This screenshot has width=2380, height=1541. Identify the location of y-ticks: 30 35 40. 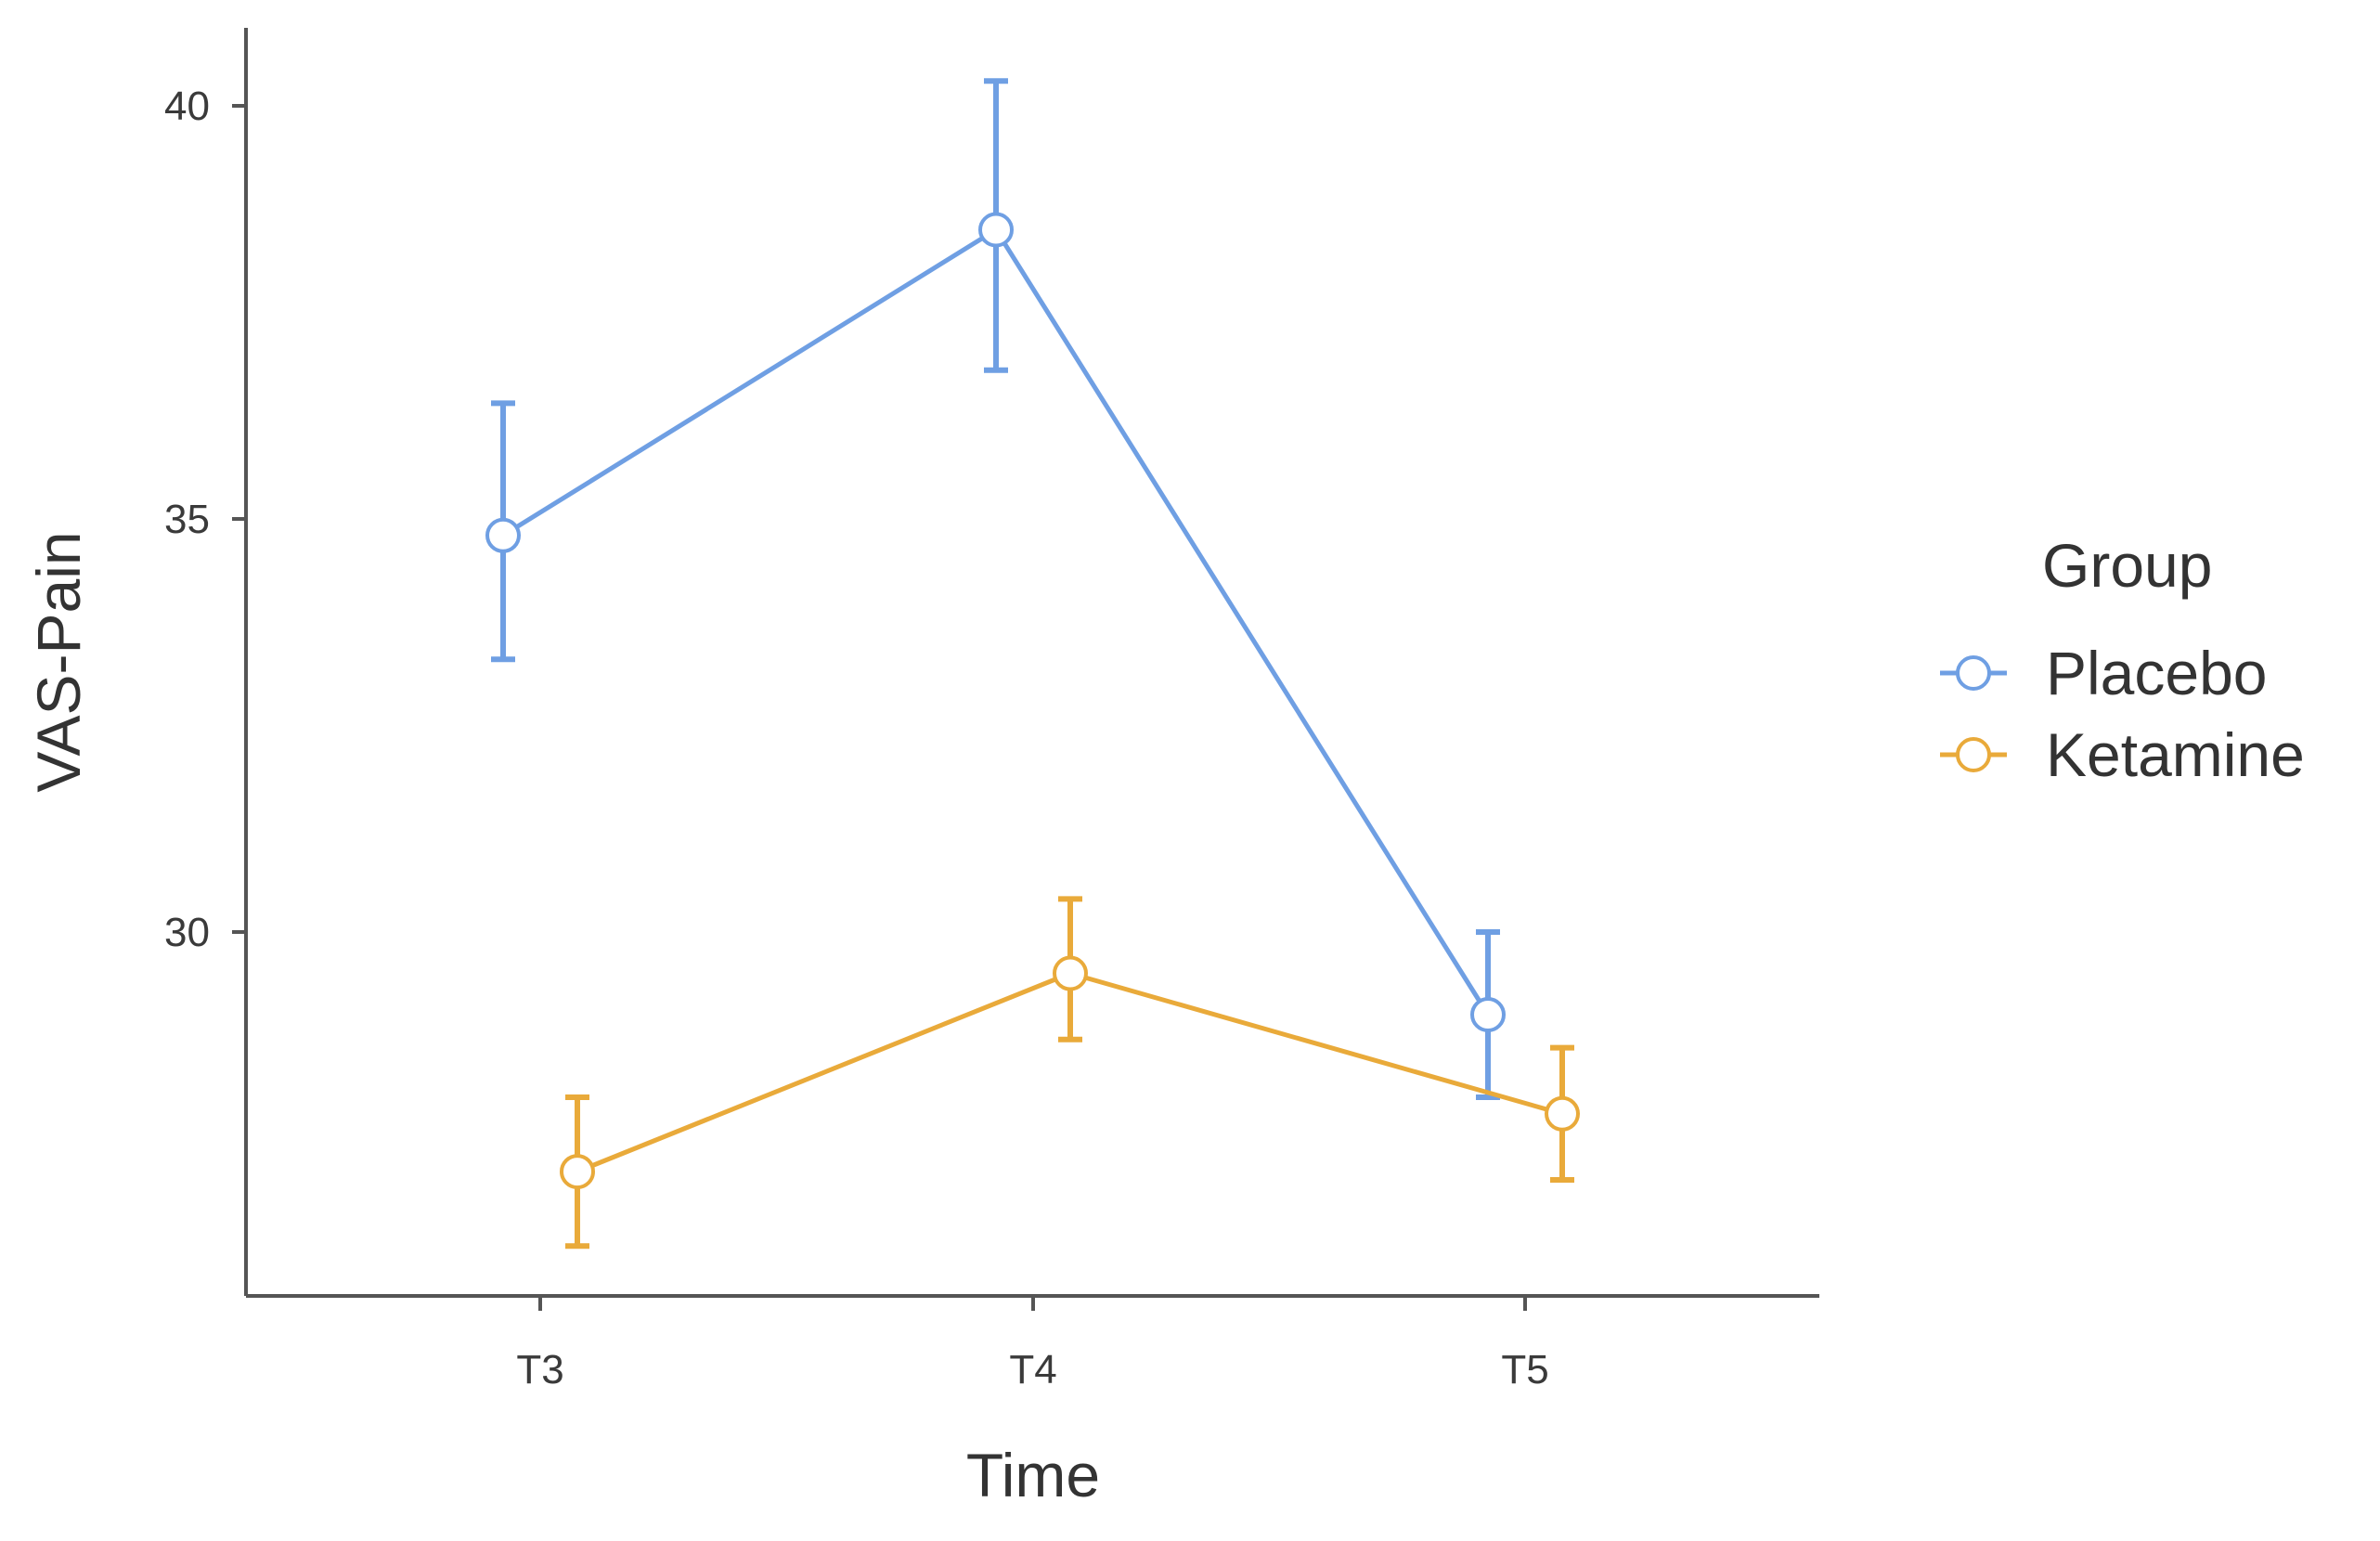
(205, 519).